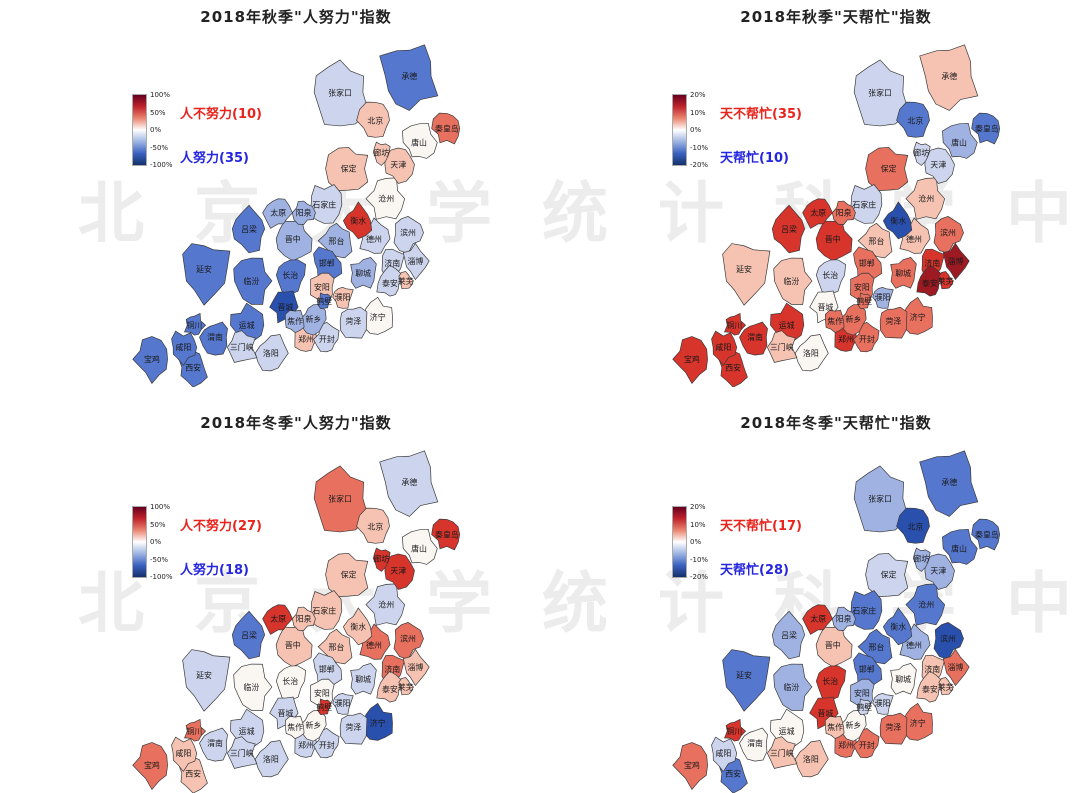 The width and height of the screenshot is (1080, 793). I want to click on colorbar-ticks: 100% 50% 0% -50% -100%, so click(161, 130).